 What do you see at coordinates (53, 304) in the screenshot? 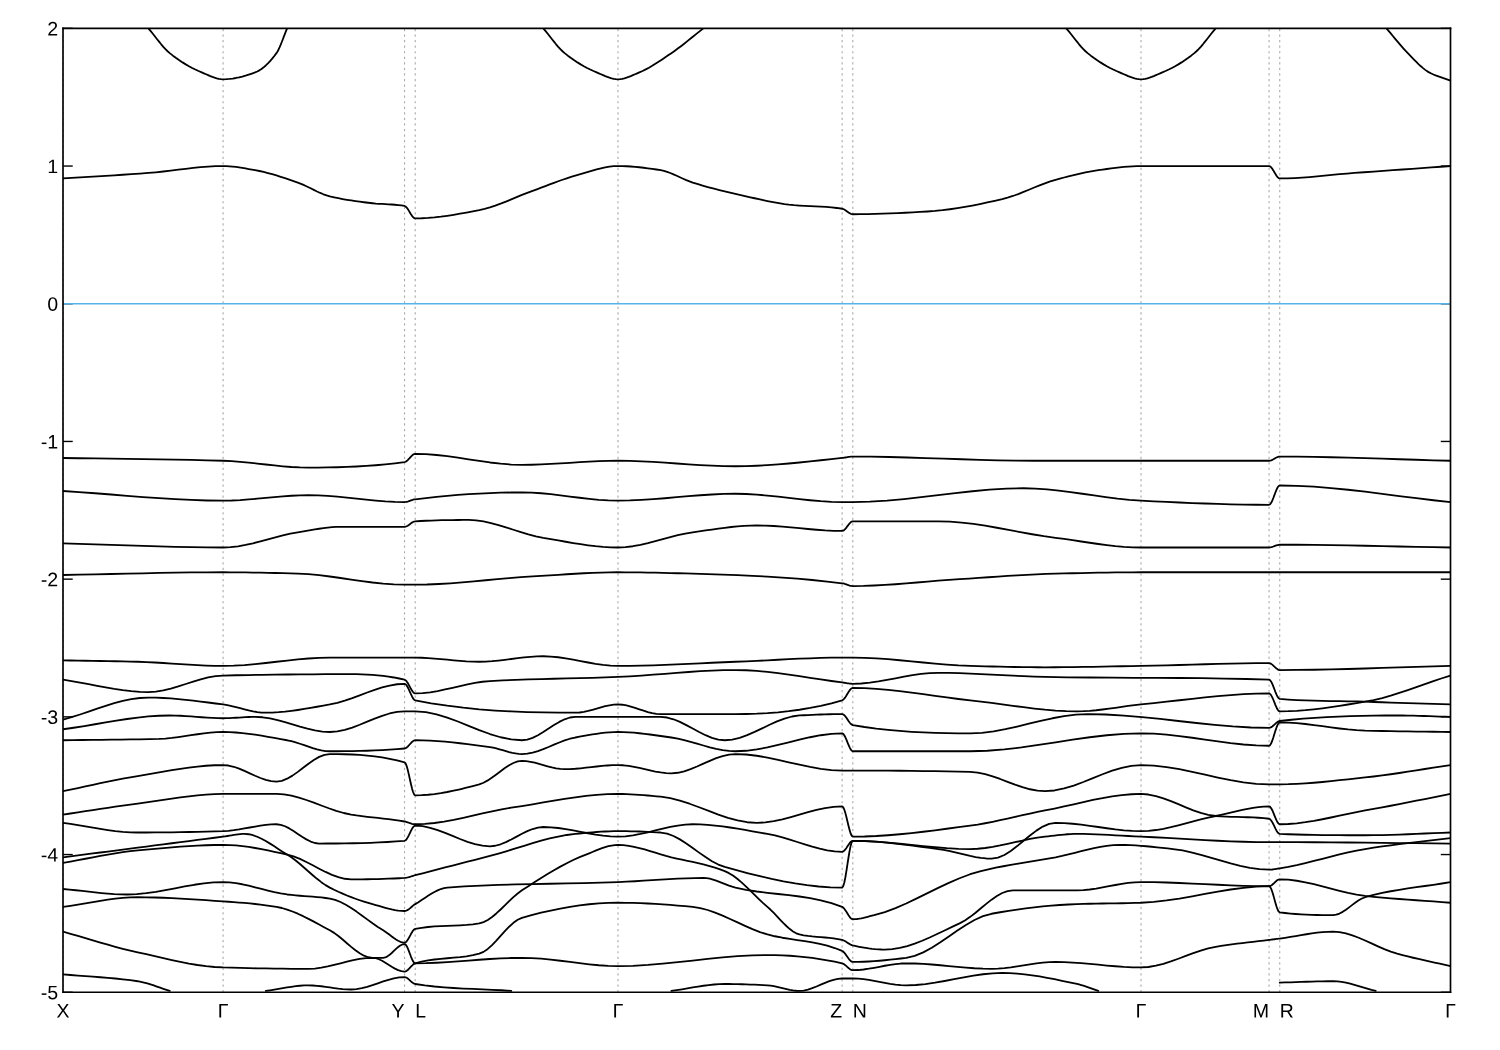
I see `y-tick-label: 0` at bounding box center [53, 304].